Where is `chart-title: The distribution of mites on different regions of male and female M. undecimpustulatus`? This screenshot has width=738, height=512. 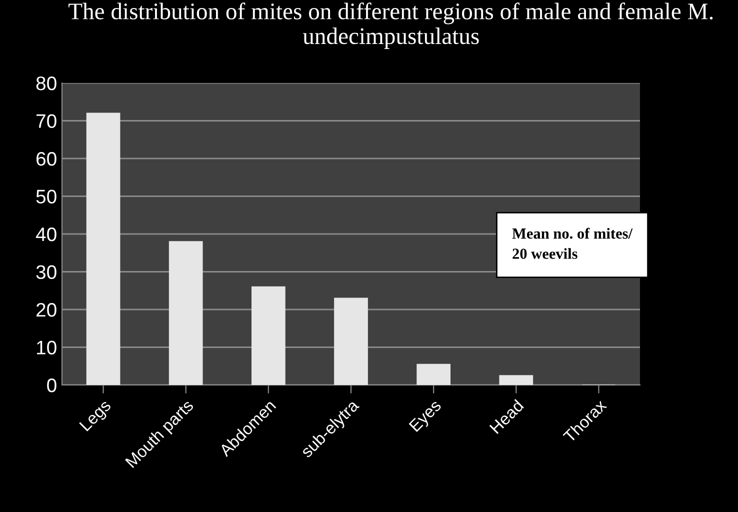 chart-title: The distribution of mites on different regions of male and female M. undecimpustulatus is located at coordinates (390, 25).